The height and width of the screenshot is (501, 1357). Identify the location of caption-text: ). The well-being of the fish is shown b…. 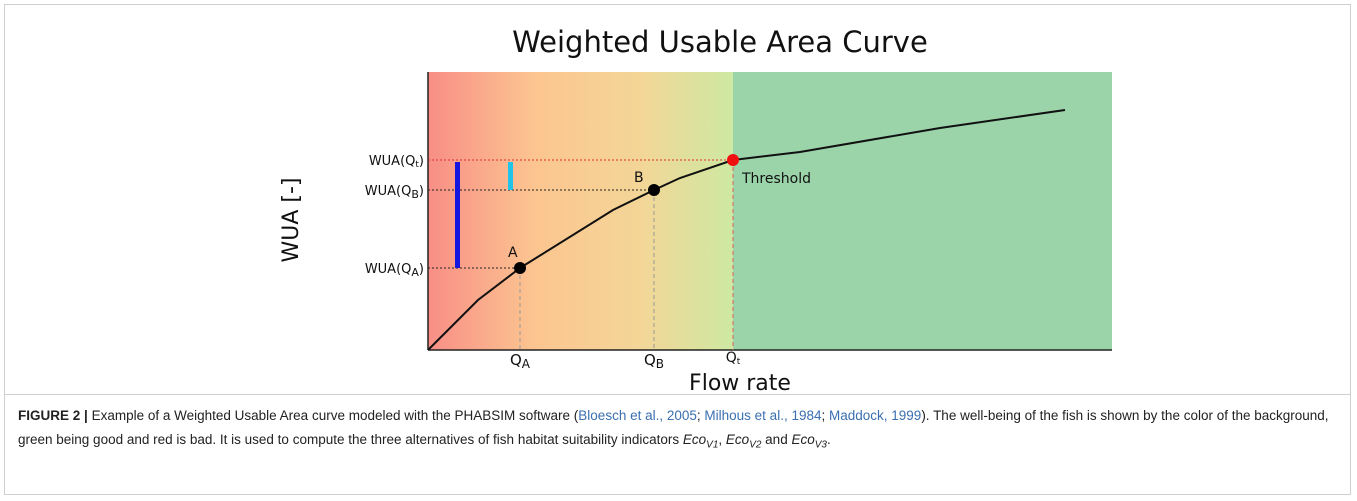
(673, 427).